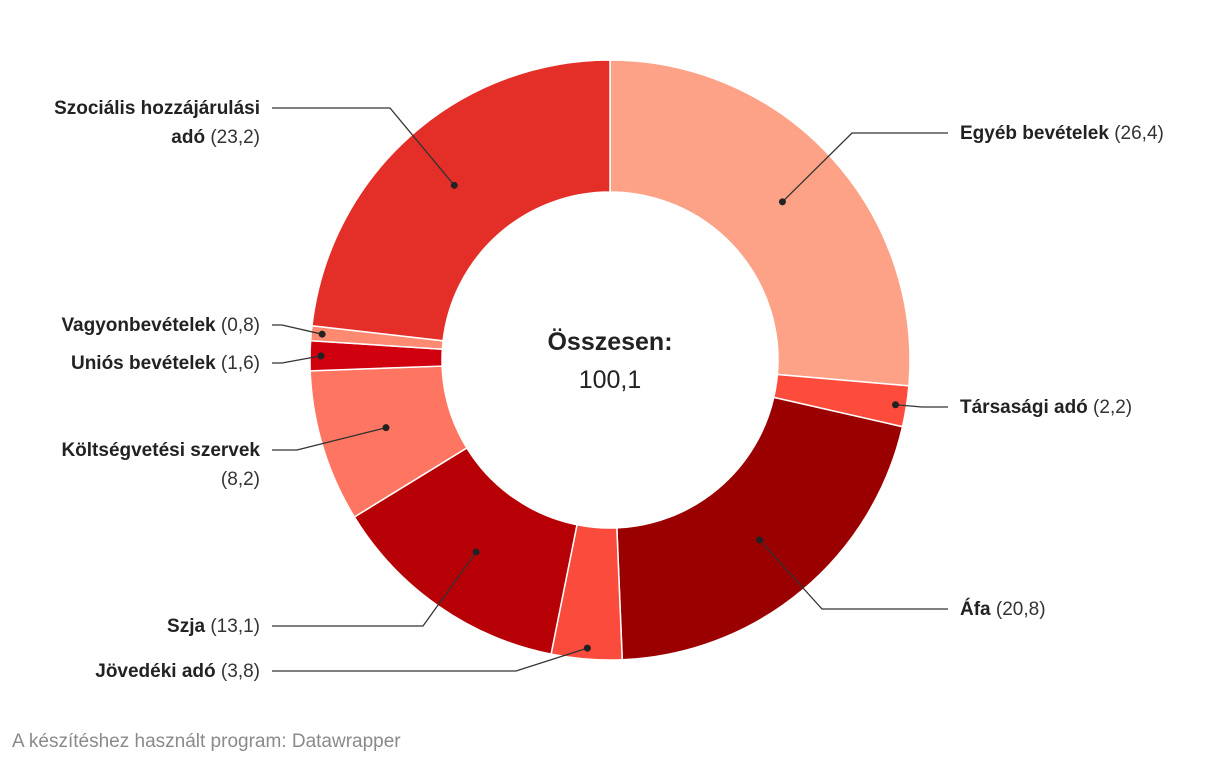 This screenshot has width=1220, height=766. Describe the element at coordinates (157, 108) in the screenshot. I see `slice-label-szocialis-hozzajarulasi-ado: Szociális hozzájárulási` at that location.